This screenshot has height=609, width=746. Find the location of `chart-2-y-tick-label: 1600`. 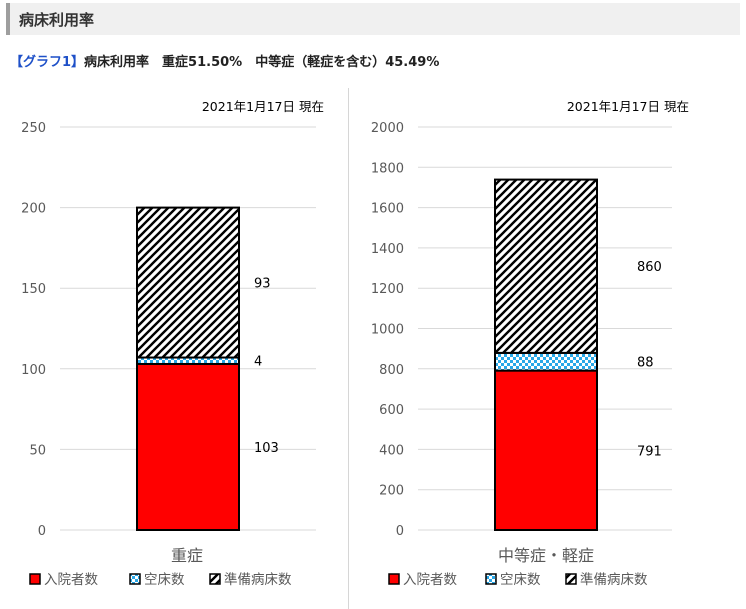

chart-2-y-tick-label: 1600 is located at coordinates (387, 209).